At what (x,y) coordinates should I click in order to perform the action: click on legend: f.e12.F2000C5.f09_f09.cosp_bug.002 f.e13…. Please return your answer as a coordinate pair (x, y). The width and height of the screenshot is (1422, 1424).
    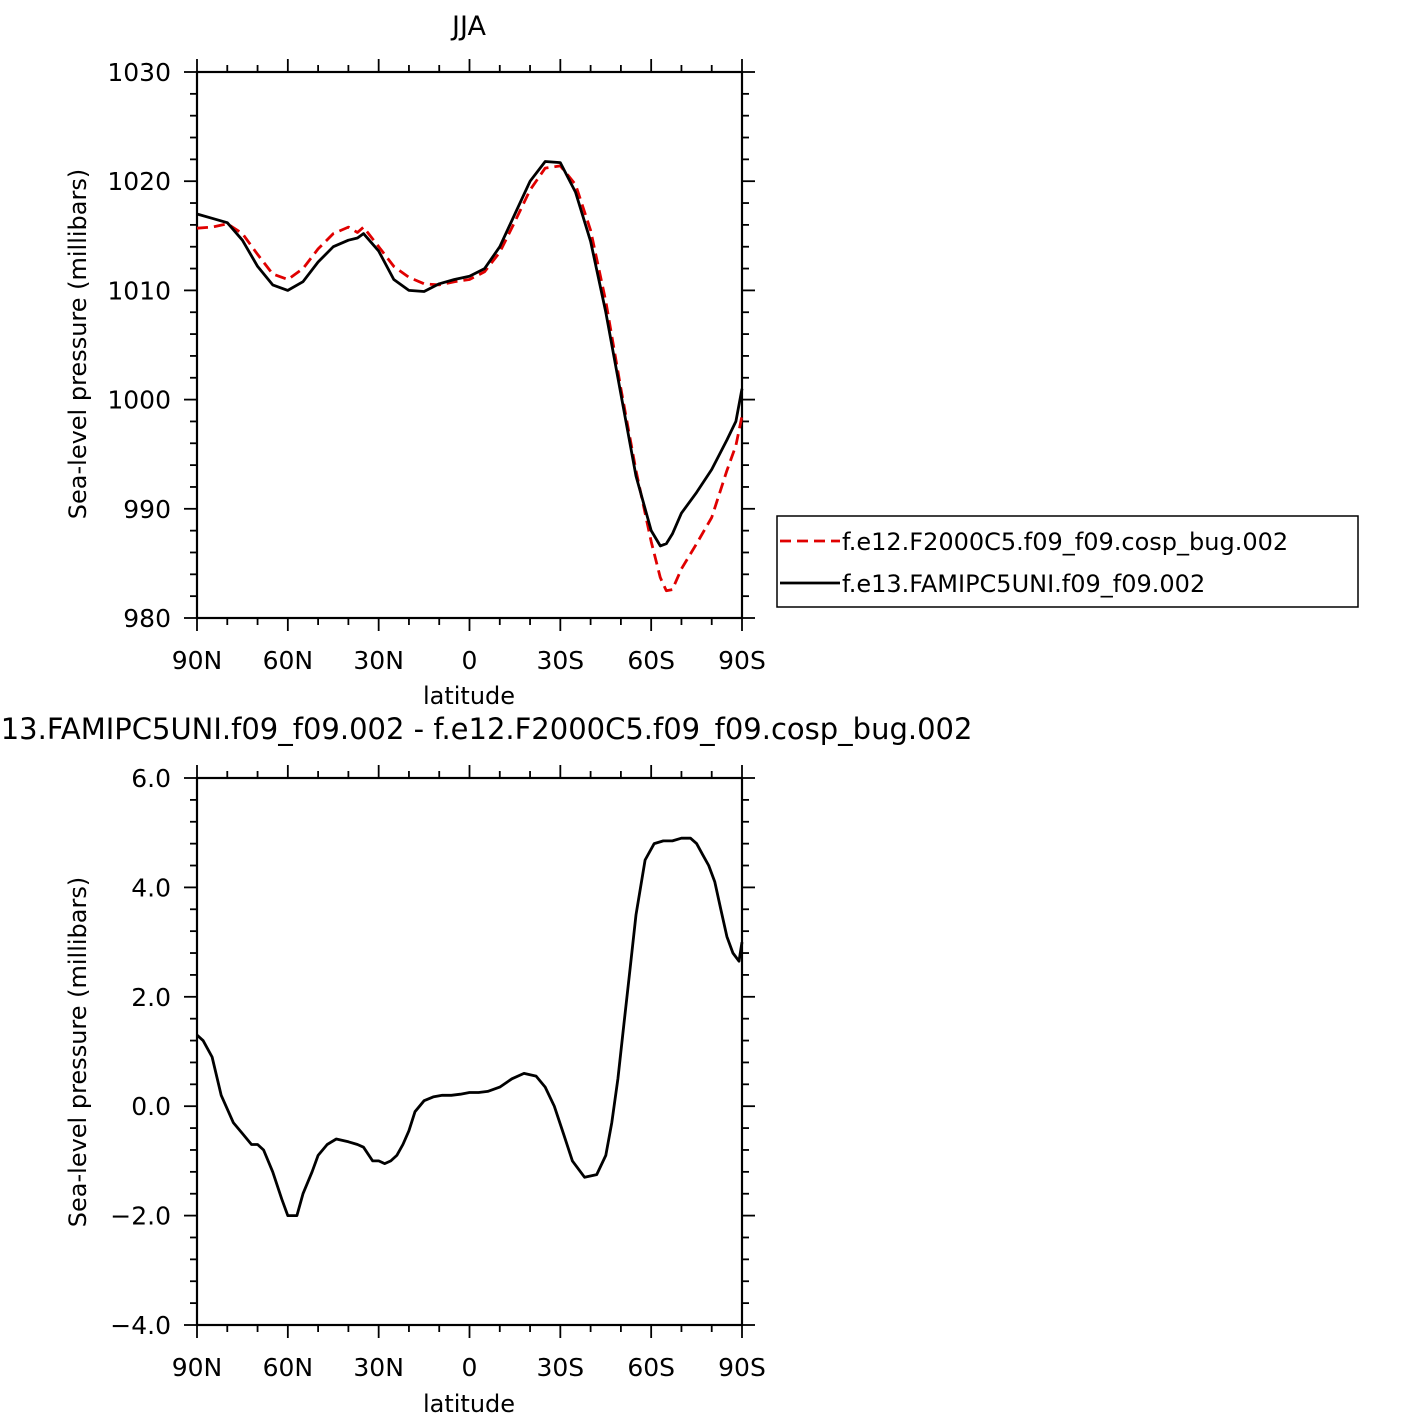
    Looking at the image, I should click on (1067, 561).